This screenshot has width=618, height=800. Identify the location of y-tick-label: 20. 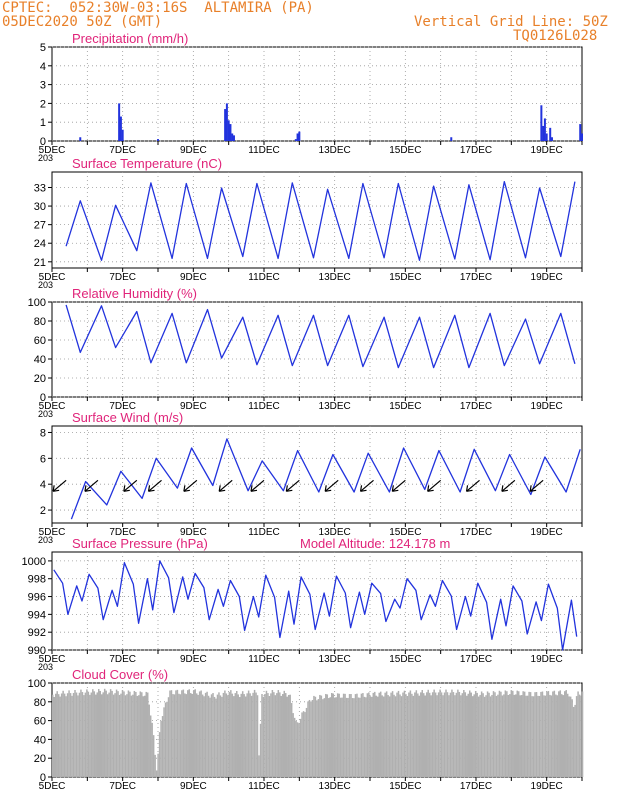
(40, 759).